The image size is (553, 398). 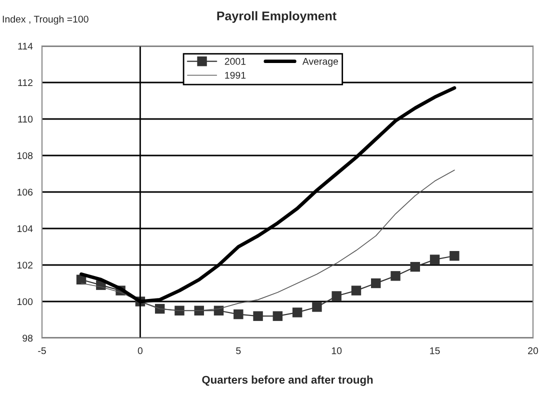 What do you see at coordinates (337, 350) in the screenshot?
I see `x-tick-label: 10` at bounding box center [337, 350].